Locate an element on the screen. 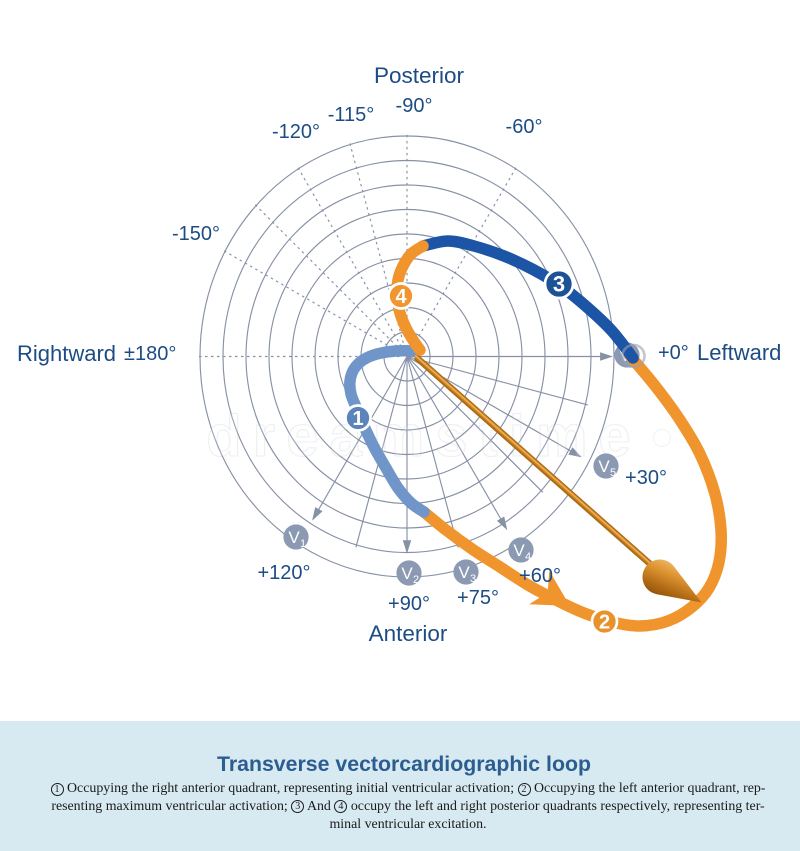 Image resolution: width=800 pixels, height=851 pixels. svg-text: +60° is located at coordinates (540, 576).